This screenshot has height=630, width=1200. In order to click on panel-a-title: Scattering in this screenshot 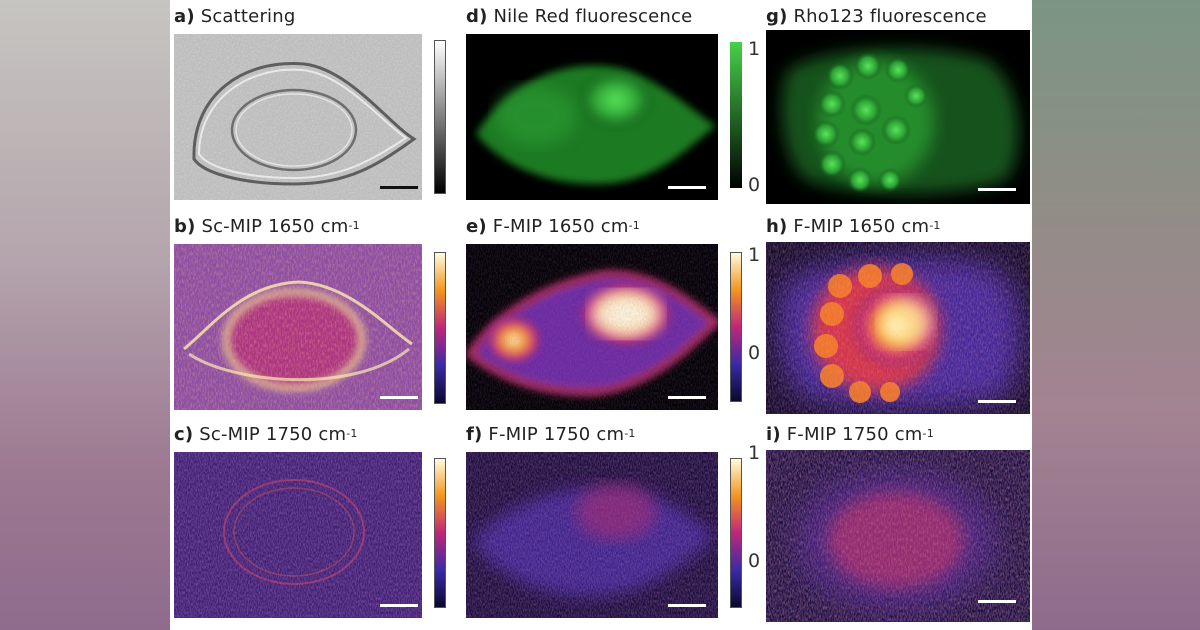, I will do `click(248, 16)`.